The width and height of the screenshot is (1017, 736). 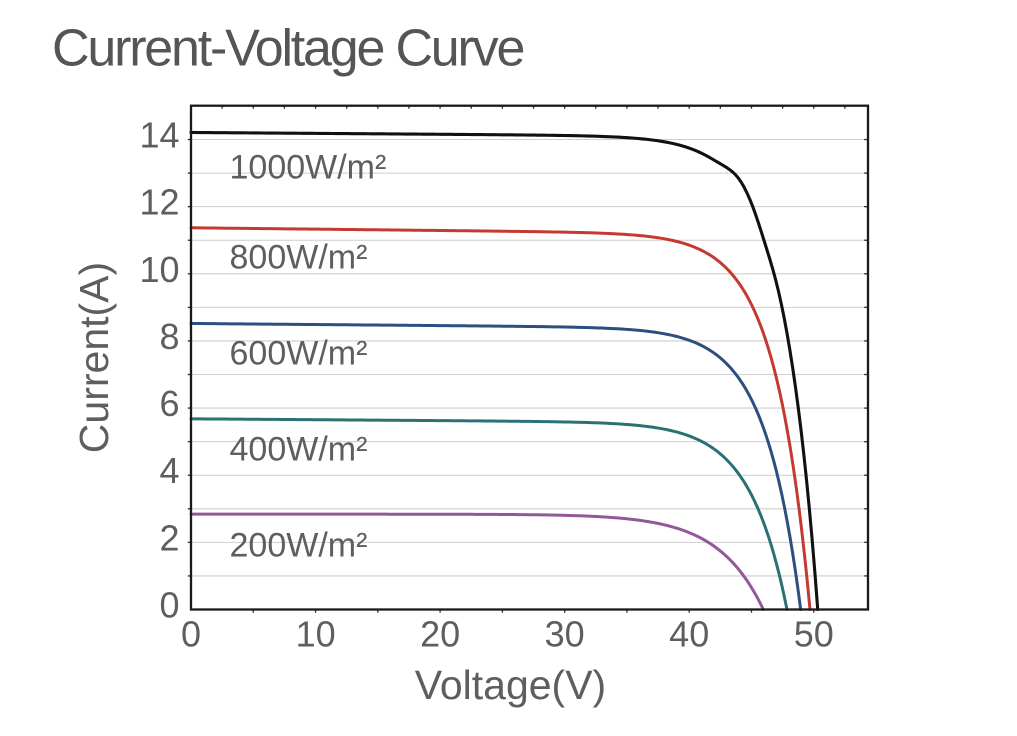 I want to click on svg-text: Current-Voltage Curve, so click(x=287, y=49).